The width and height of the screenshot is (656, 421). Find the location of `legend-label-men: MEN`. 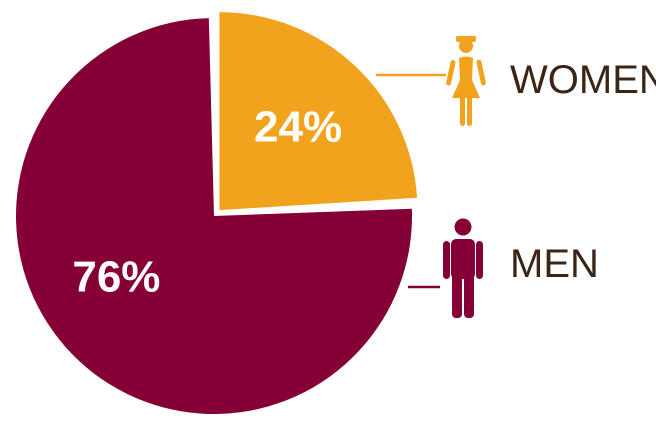

legend-label-men: MEN is located at coordinates (554, 264).